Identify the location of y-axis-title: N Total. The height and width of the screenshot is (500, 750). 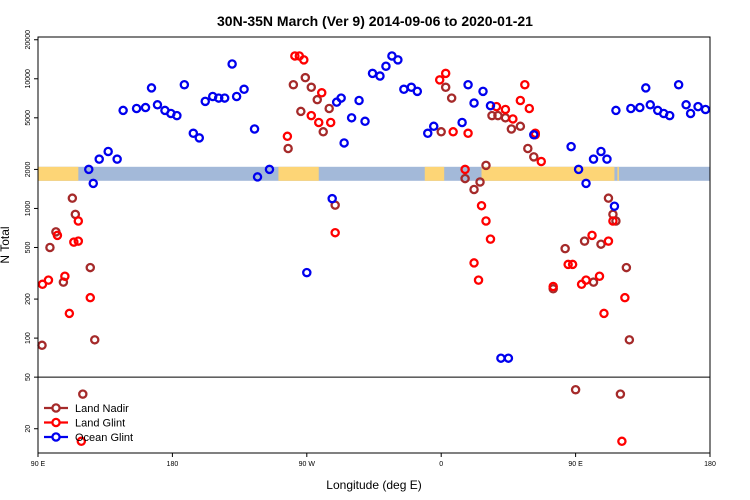
(6, 244).